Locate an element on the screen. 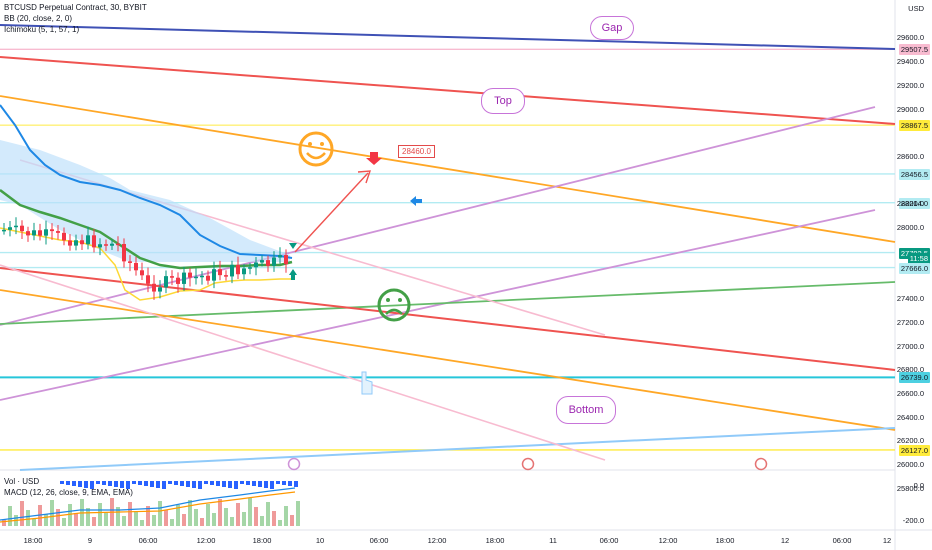 The image size is (932, 550). x-tick-label: 11 is located at coordinates (553, 540).